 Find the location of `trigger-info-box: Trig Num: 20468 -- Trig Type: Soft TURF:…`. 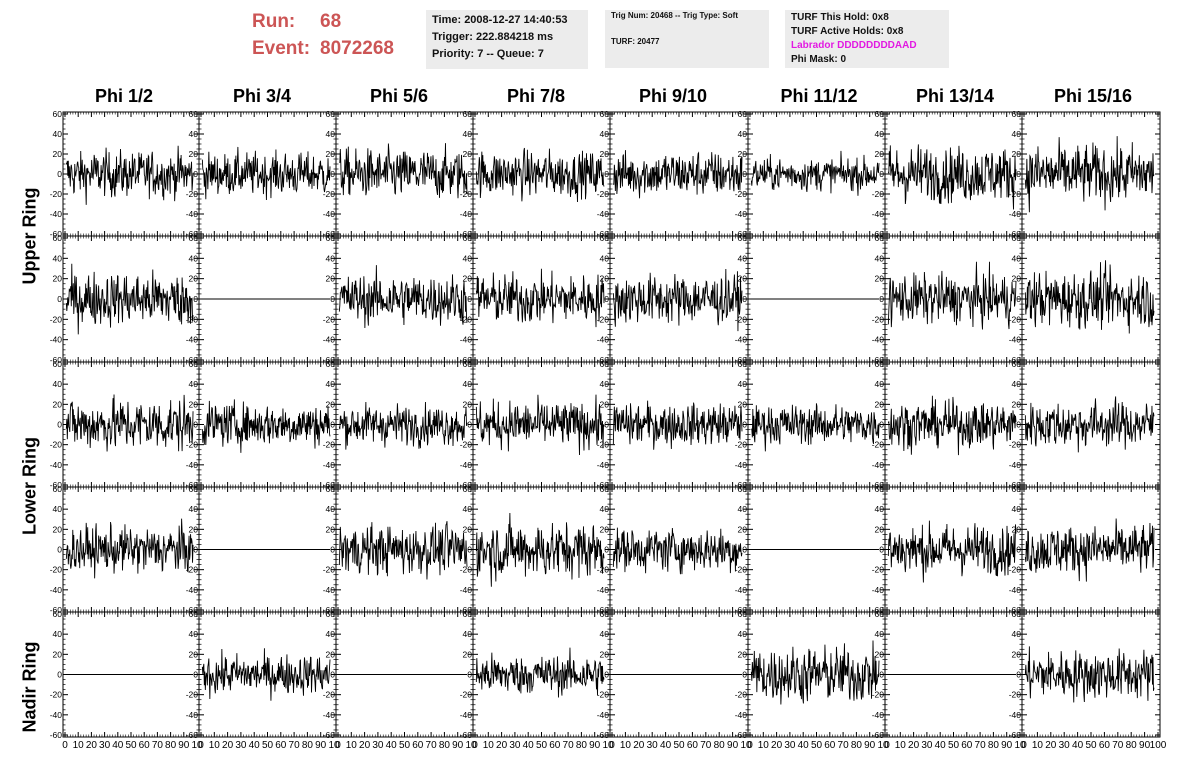

trigger-info-box: Trig Num: 20468 -- Trig Type: Soft TURF:… is located at coordinates (687, 39).